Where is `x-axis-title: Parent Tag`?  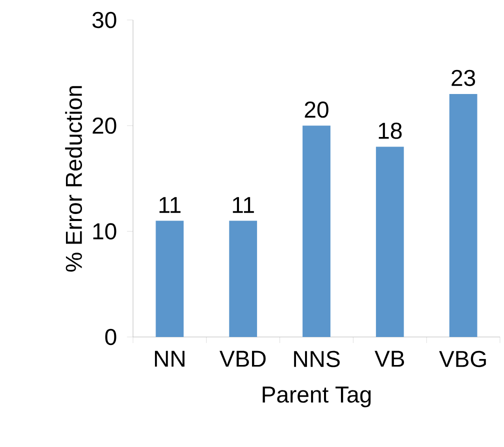 x-axis-title: Parent Tag is located at coordinates (316, 397).